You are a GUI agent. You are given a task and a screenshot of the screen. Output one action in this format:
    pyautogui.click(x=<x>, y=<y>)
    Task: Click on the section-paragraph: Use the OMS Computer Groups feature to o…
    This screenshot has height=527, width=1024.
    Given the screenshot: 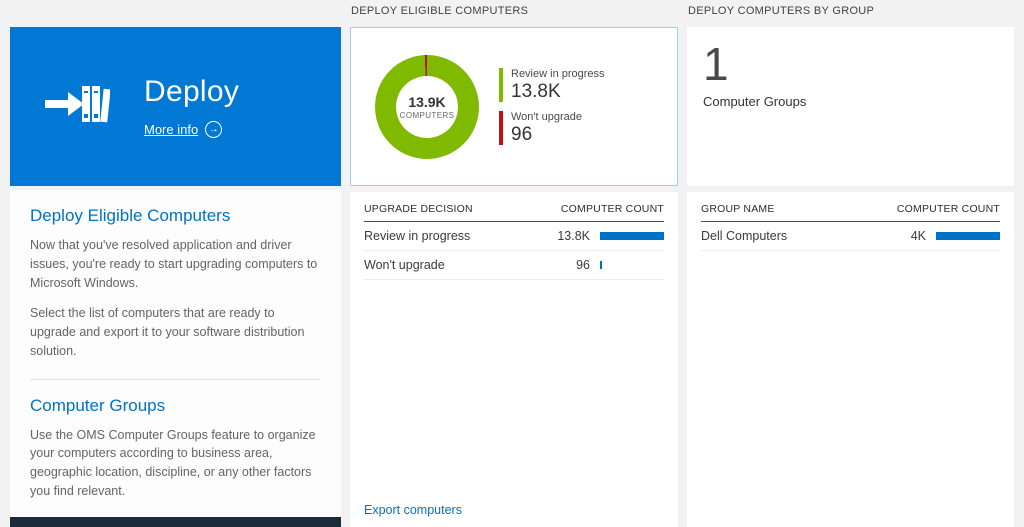 What is the action you would take?
    pyautogui.click(x=173, y=462)
    